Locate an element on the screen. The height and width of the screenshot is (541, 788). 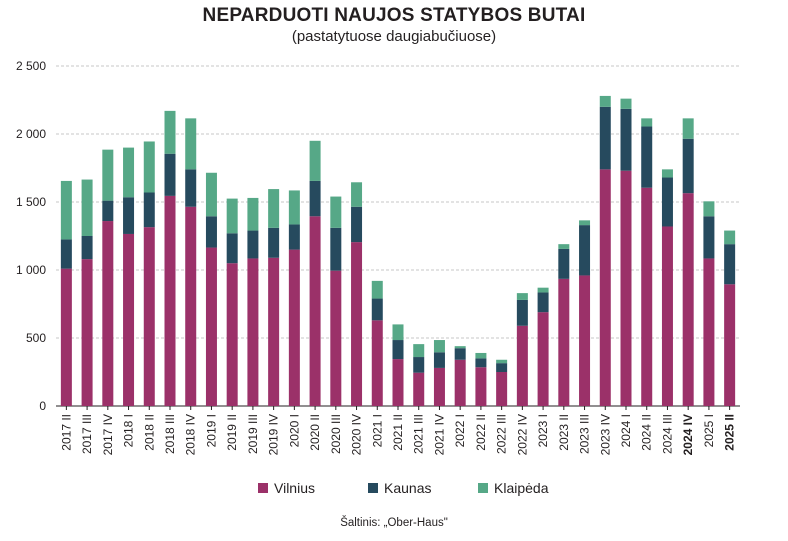
x-tick-label: 2024 III is located at coordinates (667, 434).